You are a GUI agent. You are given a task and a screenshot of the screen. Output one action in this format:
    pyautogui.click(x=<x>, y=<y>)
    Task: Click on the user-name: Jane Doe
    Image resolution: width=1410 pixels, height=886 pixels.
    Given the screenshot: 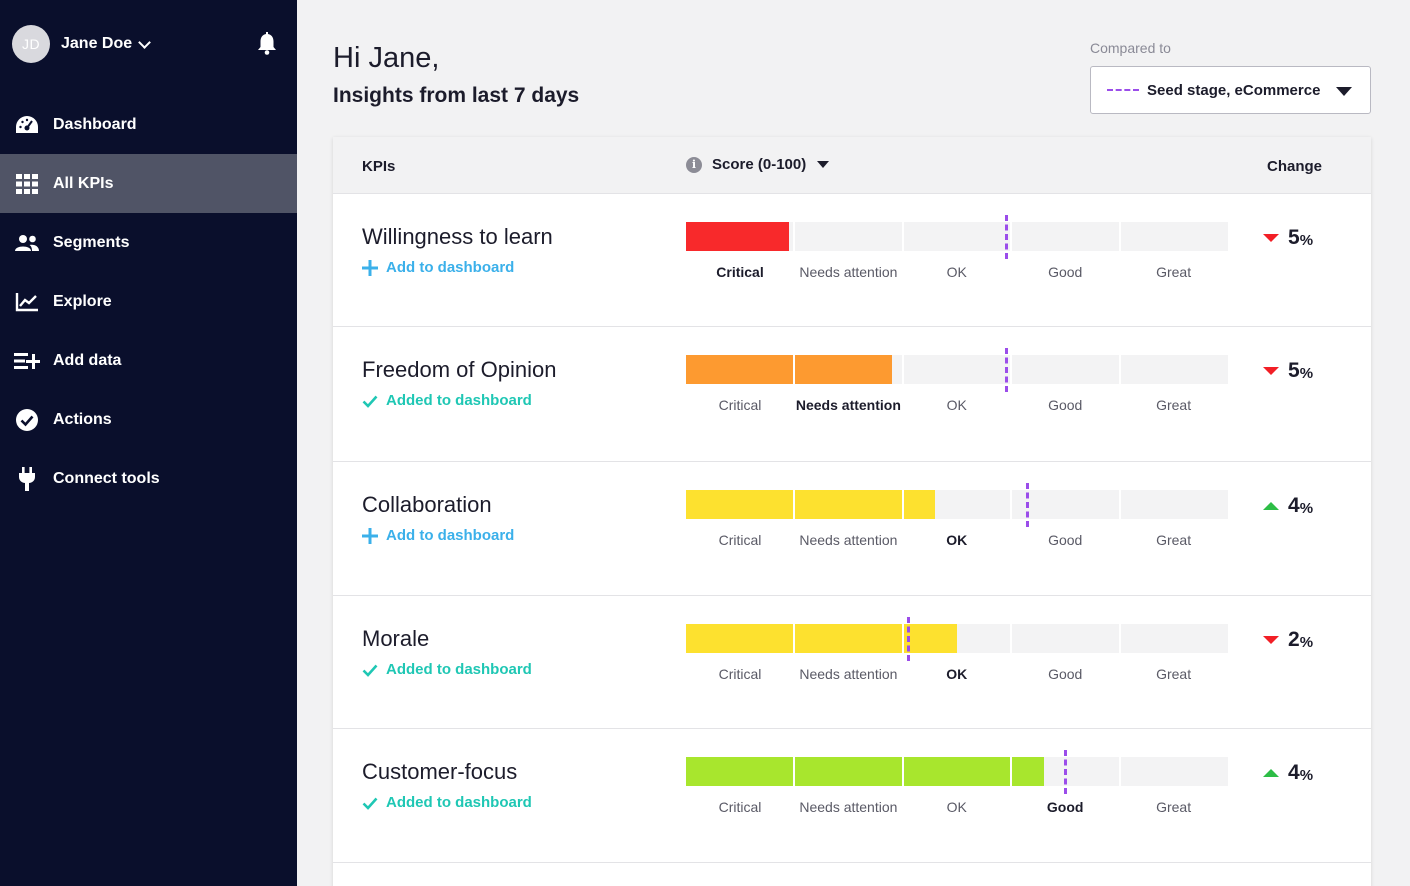 What is the action you would take?
    pyautogui.click(x=97, y=43)
    